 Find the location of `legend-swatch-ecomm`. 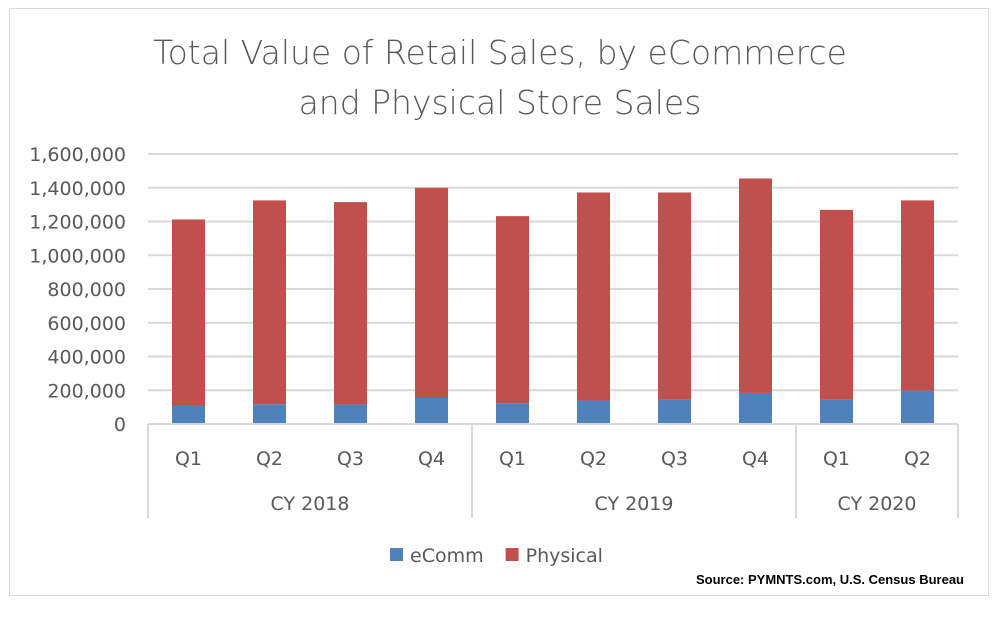

legend-swatch-ecomm is located at coordinates (396, 554).